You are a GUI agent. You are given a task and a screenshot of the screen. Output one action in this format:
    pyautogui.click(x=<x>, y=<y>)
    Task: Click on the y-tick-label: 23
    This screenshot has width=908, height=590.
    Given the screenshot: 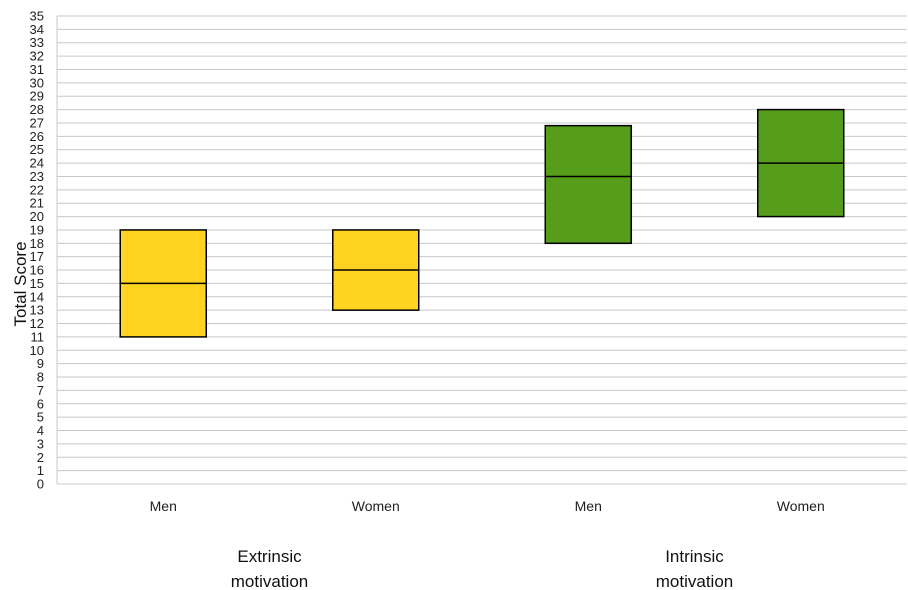 What is the action you would take?
    pyautogui.click(x=37, y=176)
    